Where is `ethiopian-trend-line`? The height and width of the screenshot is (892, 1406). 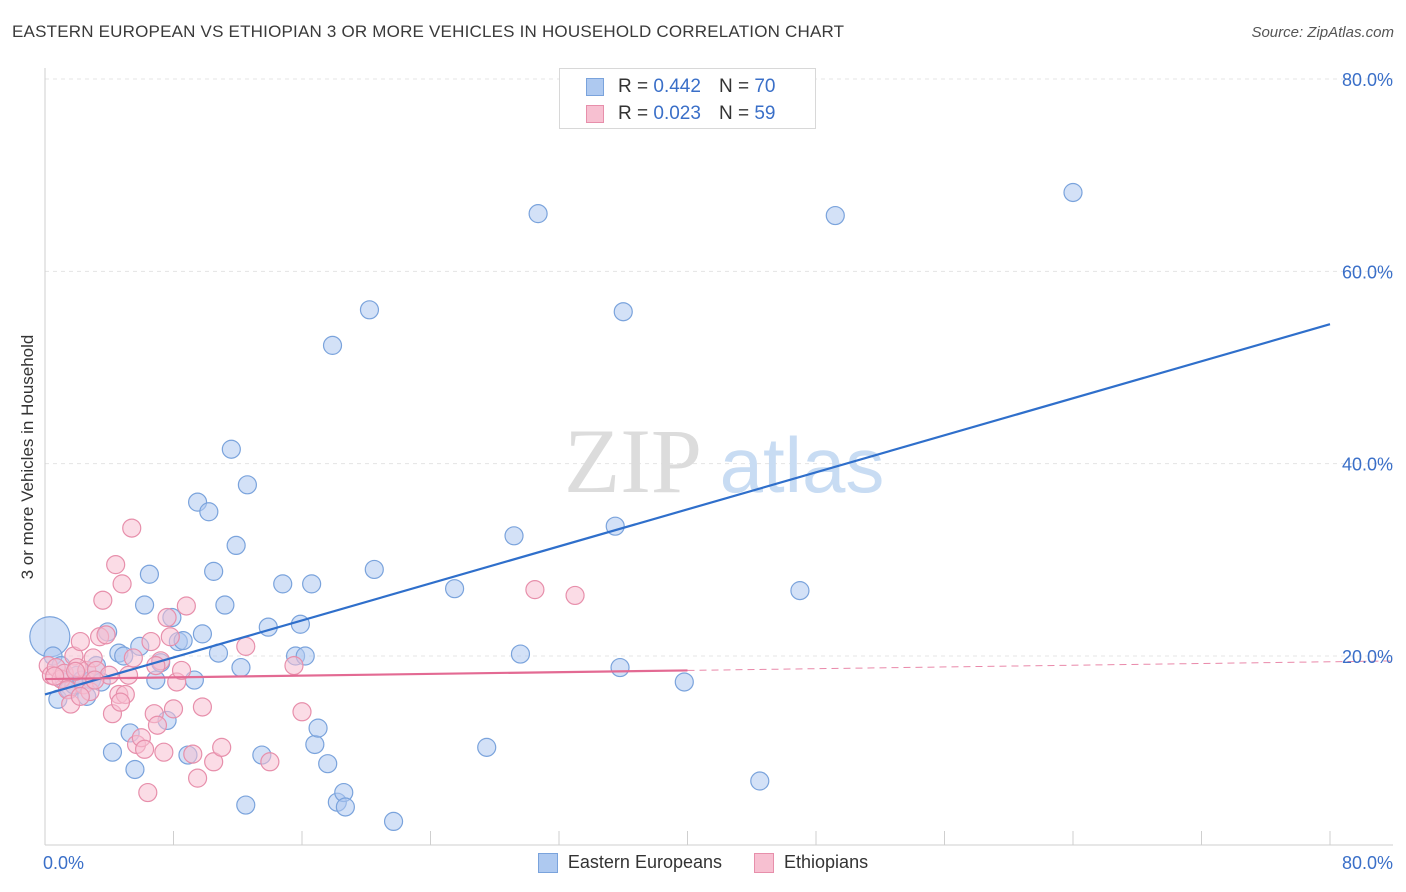
ethiopian-trend-line is located at coordinates (366, 675).